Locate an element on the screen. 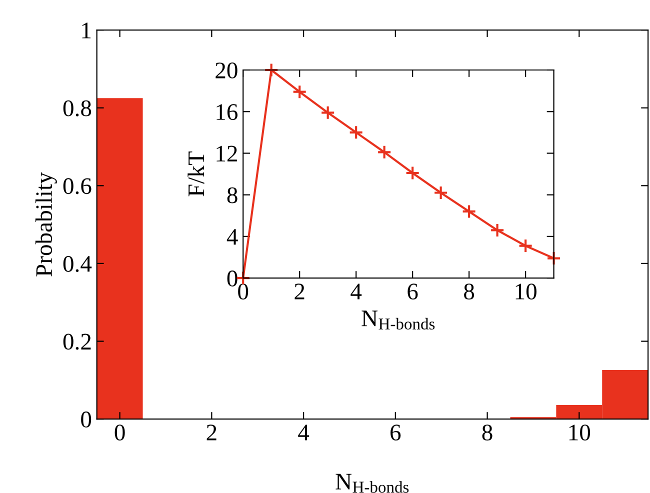 Image resolution: width=650 pixels, height=493 pixels. y-tick-label: 0.6 is located at coordinates (77, 186).